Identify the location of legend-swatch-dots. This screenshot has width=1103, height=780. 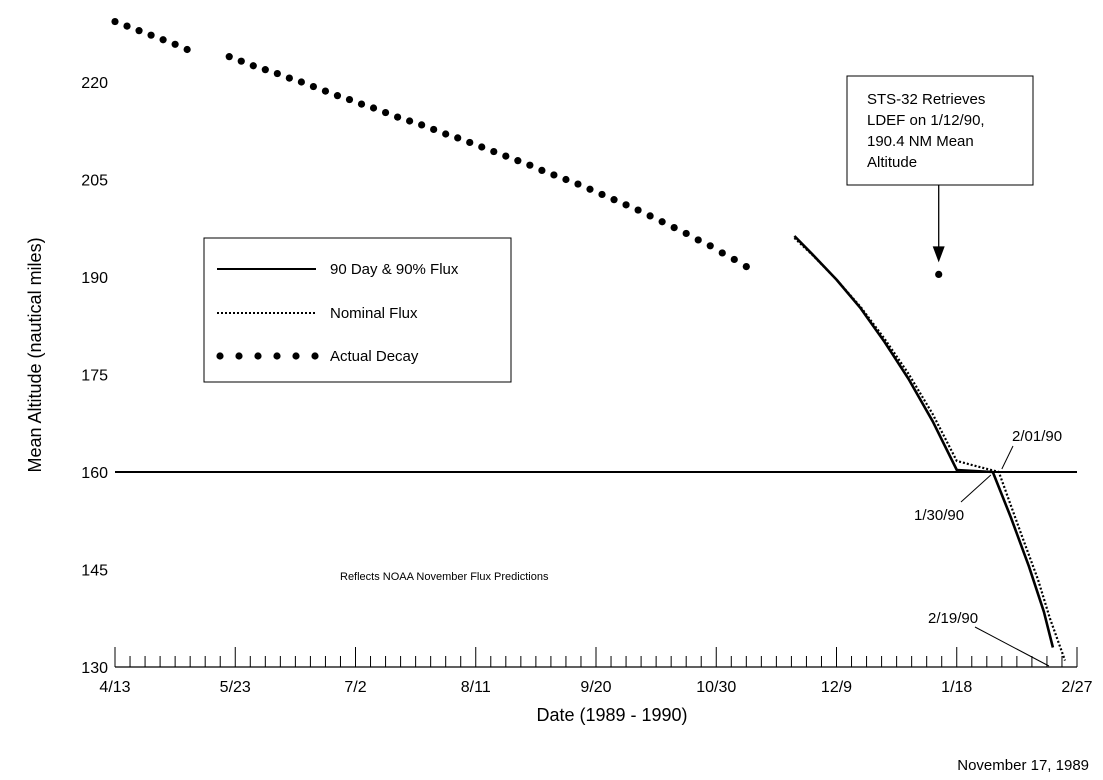
(267, 356).